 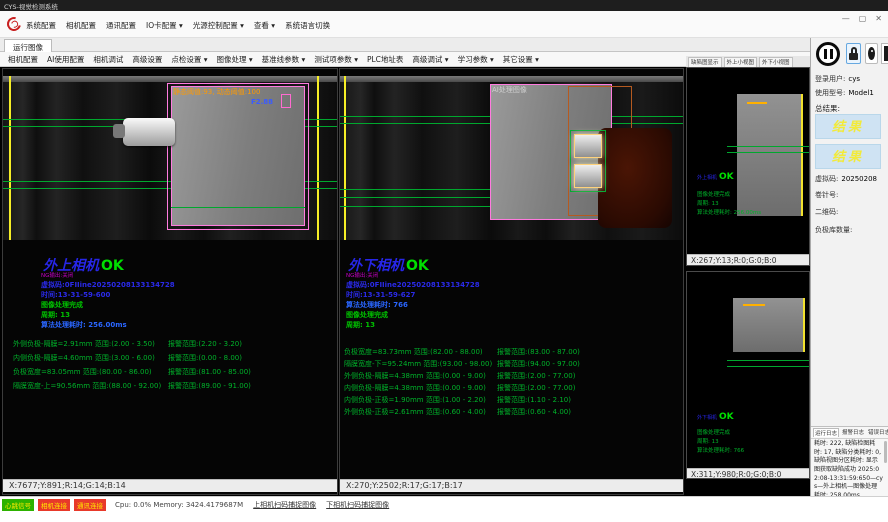 I want to click on toolbar-camera-config: 相机配置, so click(x=23, y=59).